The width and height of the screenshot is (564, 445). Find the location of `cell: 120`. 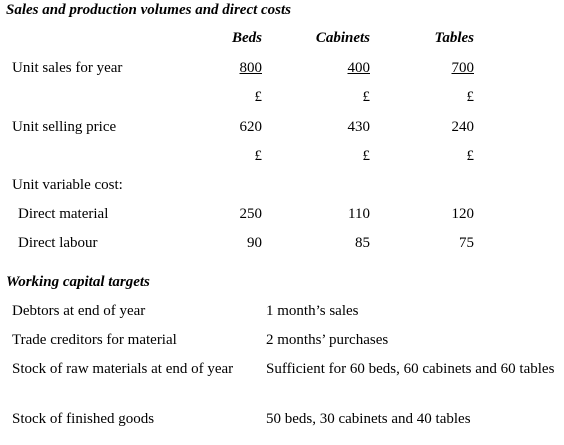

cell: 120 is located at coordinates (463, 214).